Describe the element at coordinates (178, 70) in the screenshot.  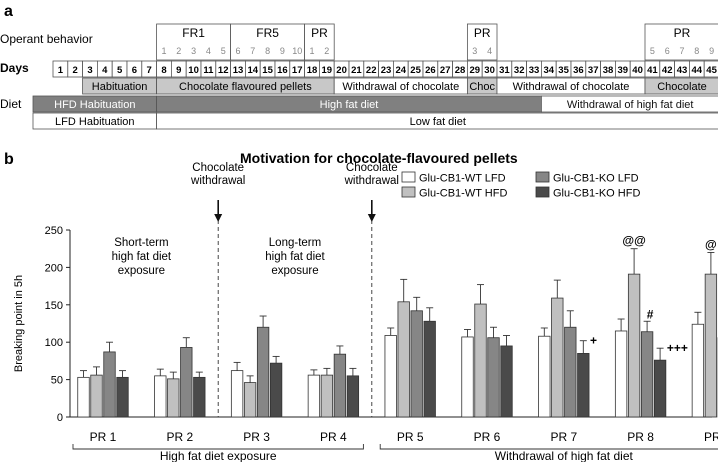
I see `day-number: 9` at that location.